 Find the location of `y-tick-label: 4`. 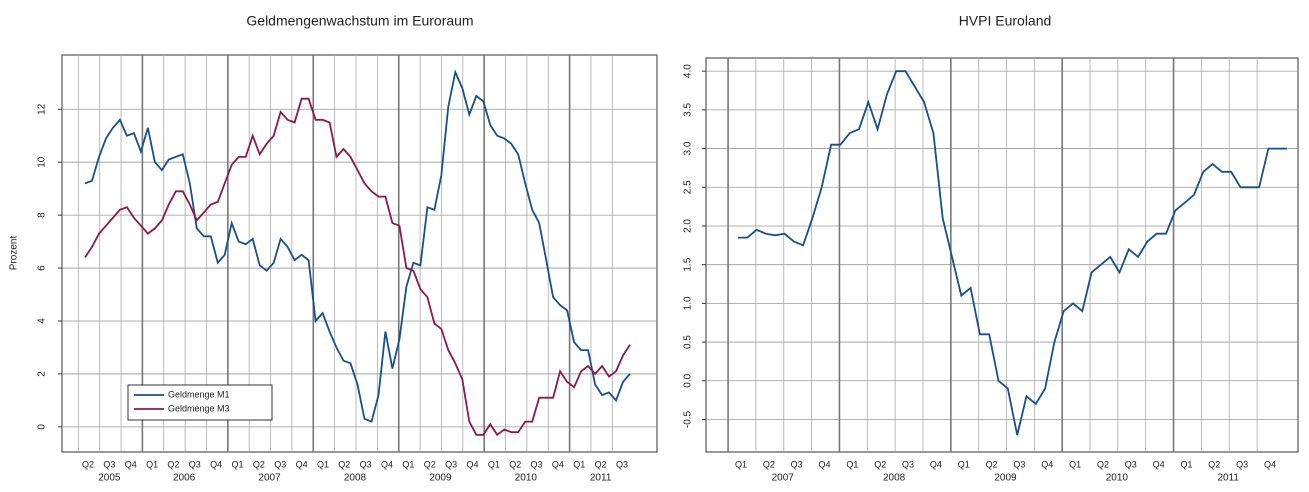

y-tick-label: 4 is located at coordinates (42, 321).